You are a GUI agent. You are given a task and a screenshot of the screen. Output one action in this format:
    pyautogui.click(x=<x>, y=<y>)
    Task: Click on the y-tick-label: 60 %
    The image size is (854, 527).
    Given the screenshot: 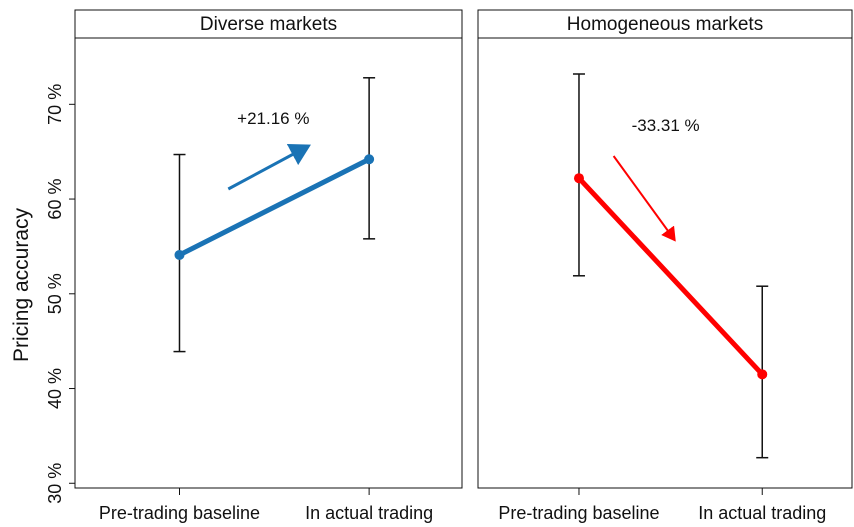 What is the action you would take?
    pyautogui.click(x=55, y=199)
    